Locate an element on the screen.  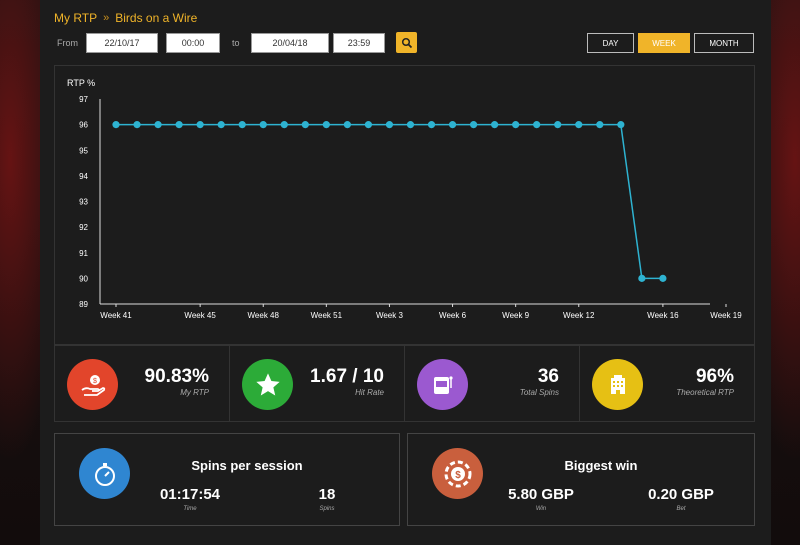
from-time-field: 00:00 is located at coordinates (193, 43).